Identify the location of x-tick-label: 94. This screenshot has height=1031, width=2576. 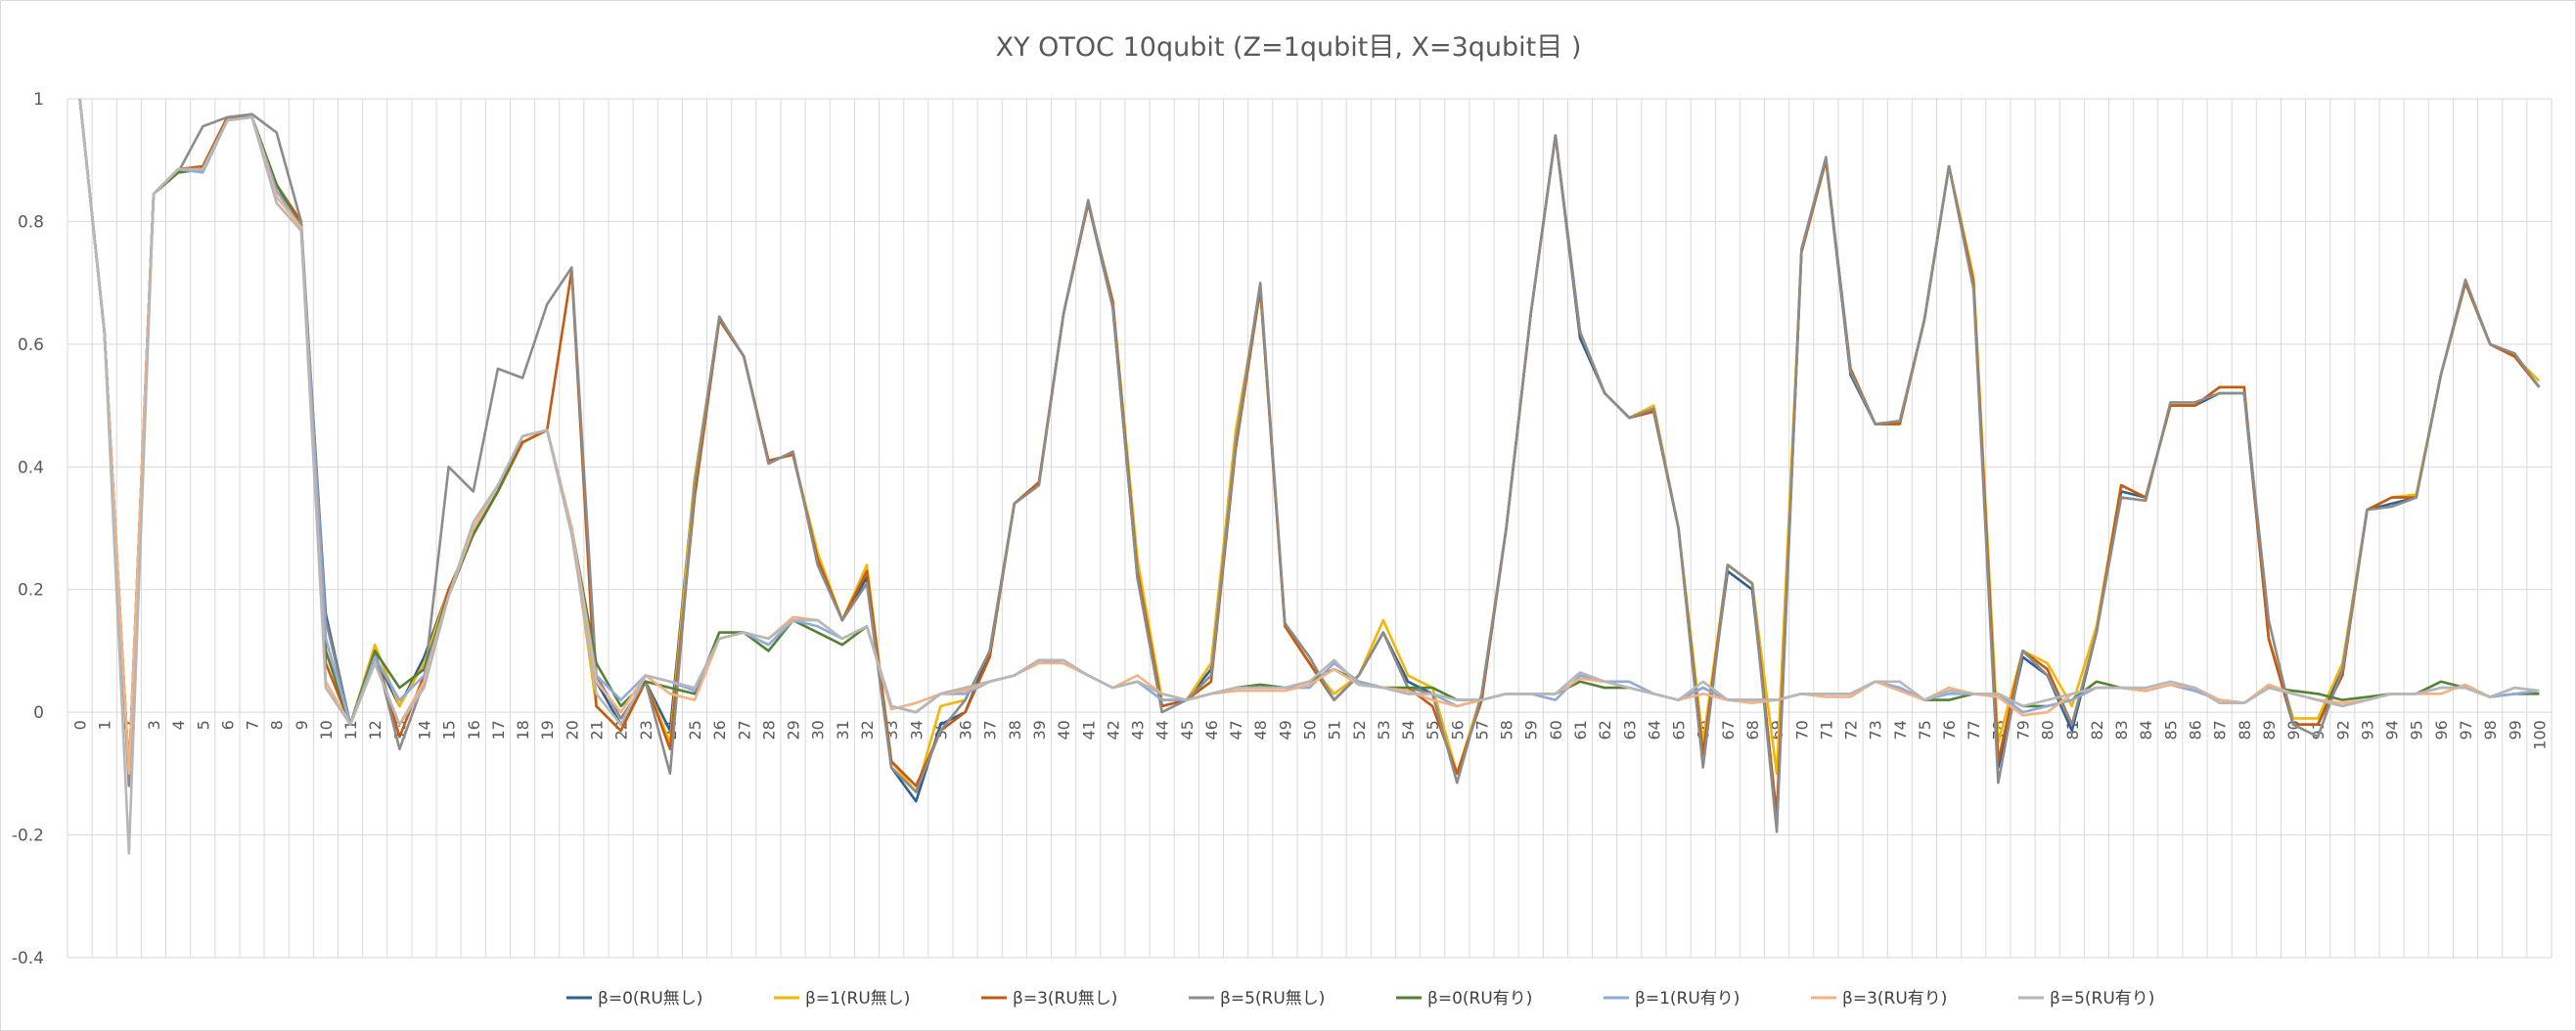
(2392, 730).